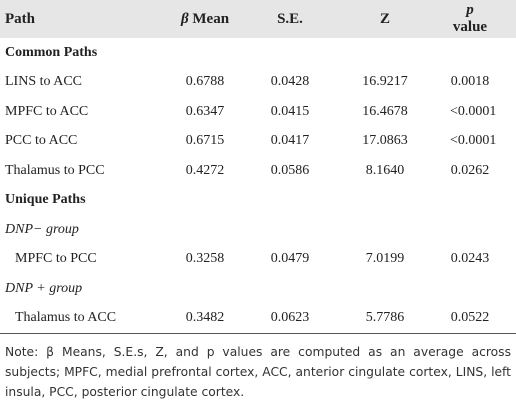 This screenshot has height=403, width=516. I want to click on value-cell: 8.1640, so click(385, 170).